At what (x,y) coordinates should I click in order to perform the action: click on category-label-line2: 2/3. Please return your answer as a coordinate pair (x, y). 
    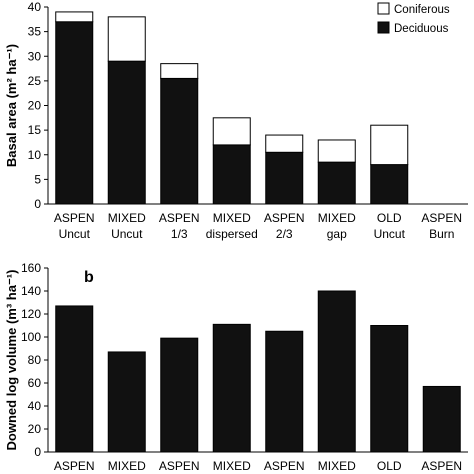
    Looking at the image, I should click on (284, 234).